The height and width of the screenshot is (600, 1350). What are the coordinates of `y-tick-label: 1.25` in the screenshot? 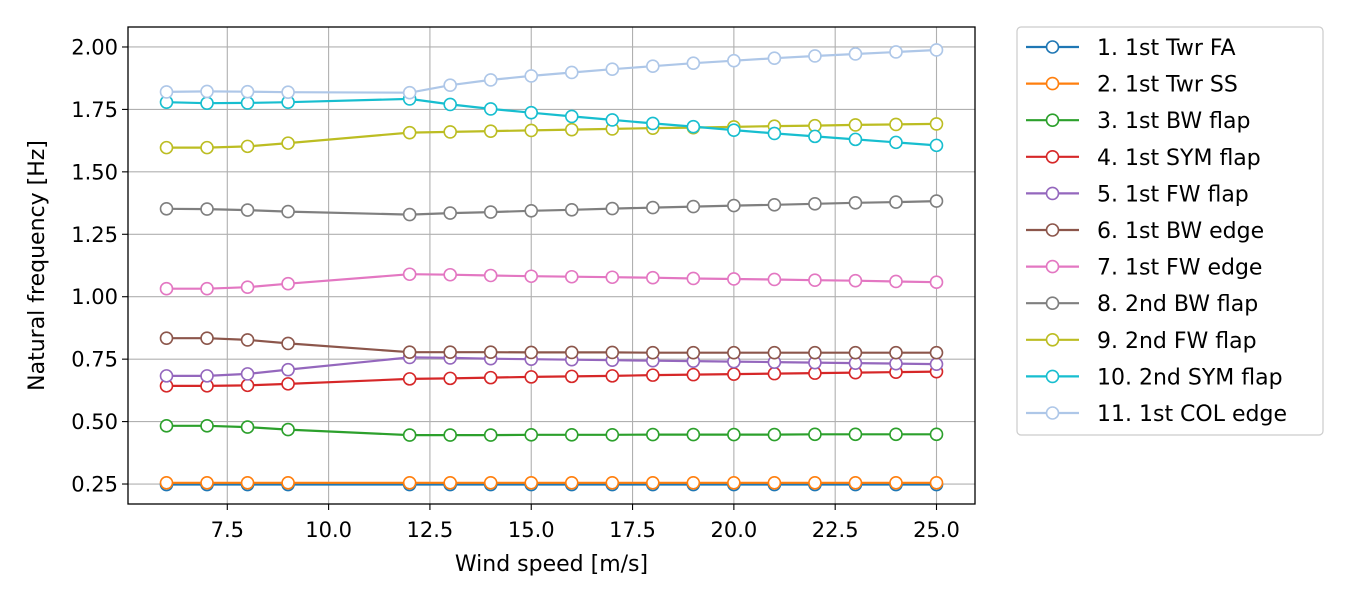 It's located at (94, 235).